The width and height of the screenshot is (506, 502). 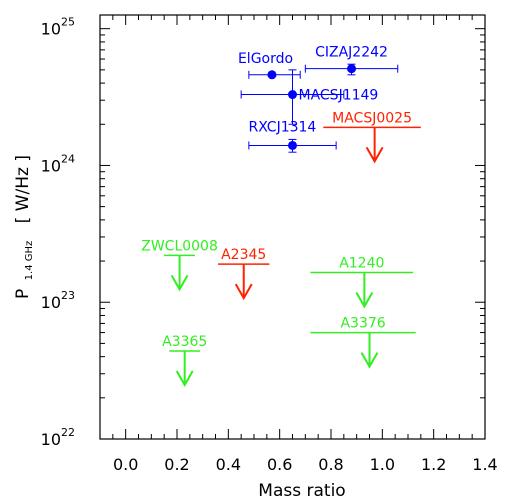 What do you see at coordinates (23, 294) in the screenshot?
I see `y-axis-label-main: P` at bounding box center [23, 294].